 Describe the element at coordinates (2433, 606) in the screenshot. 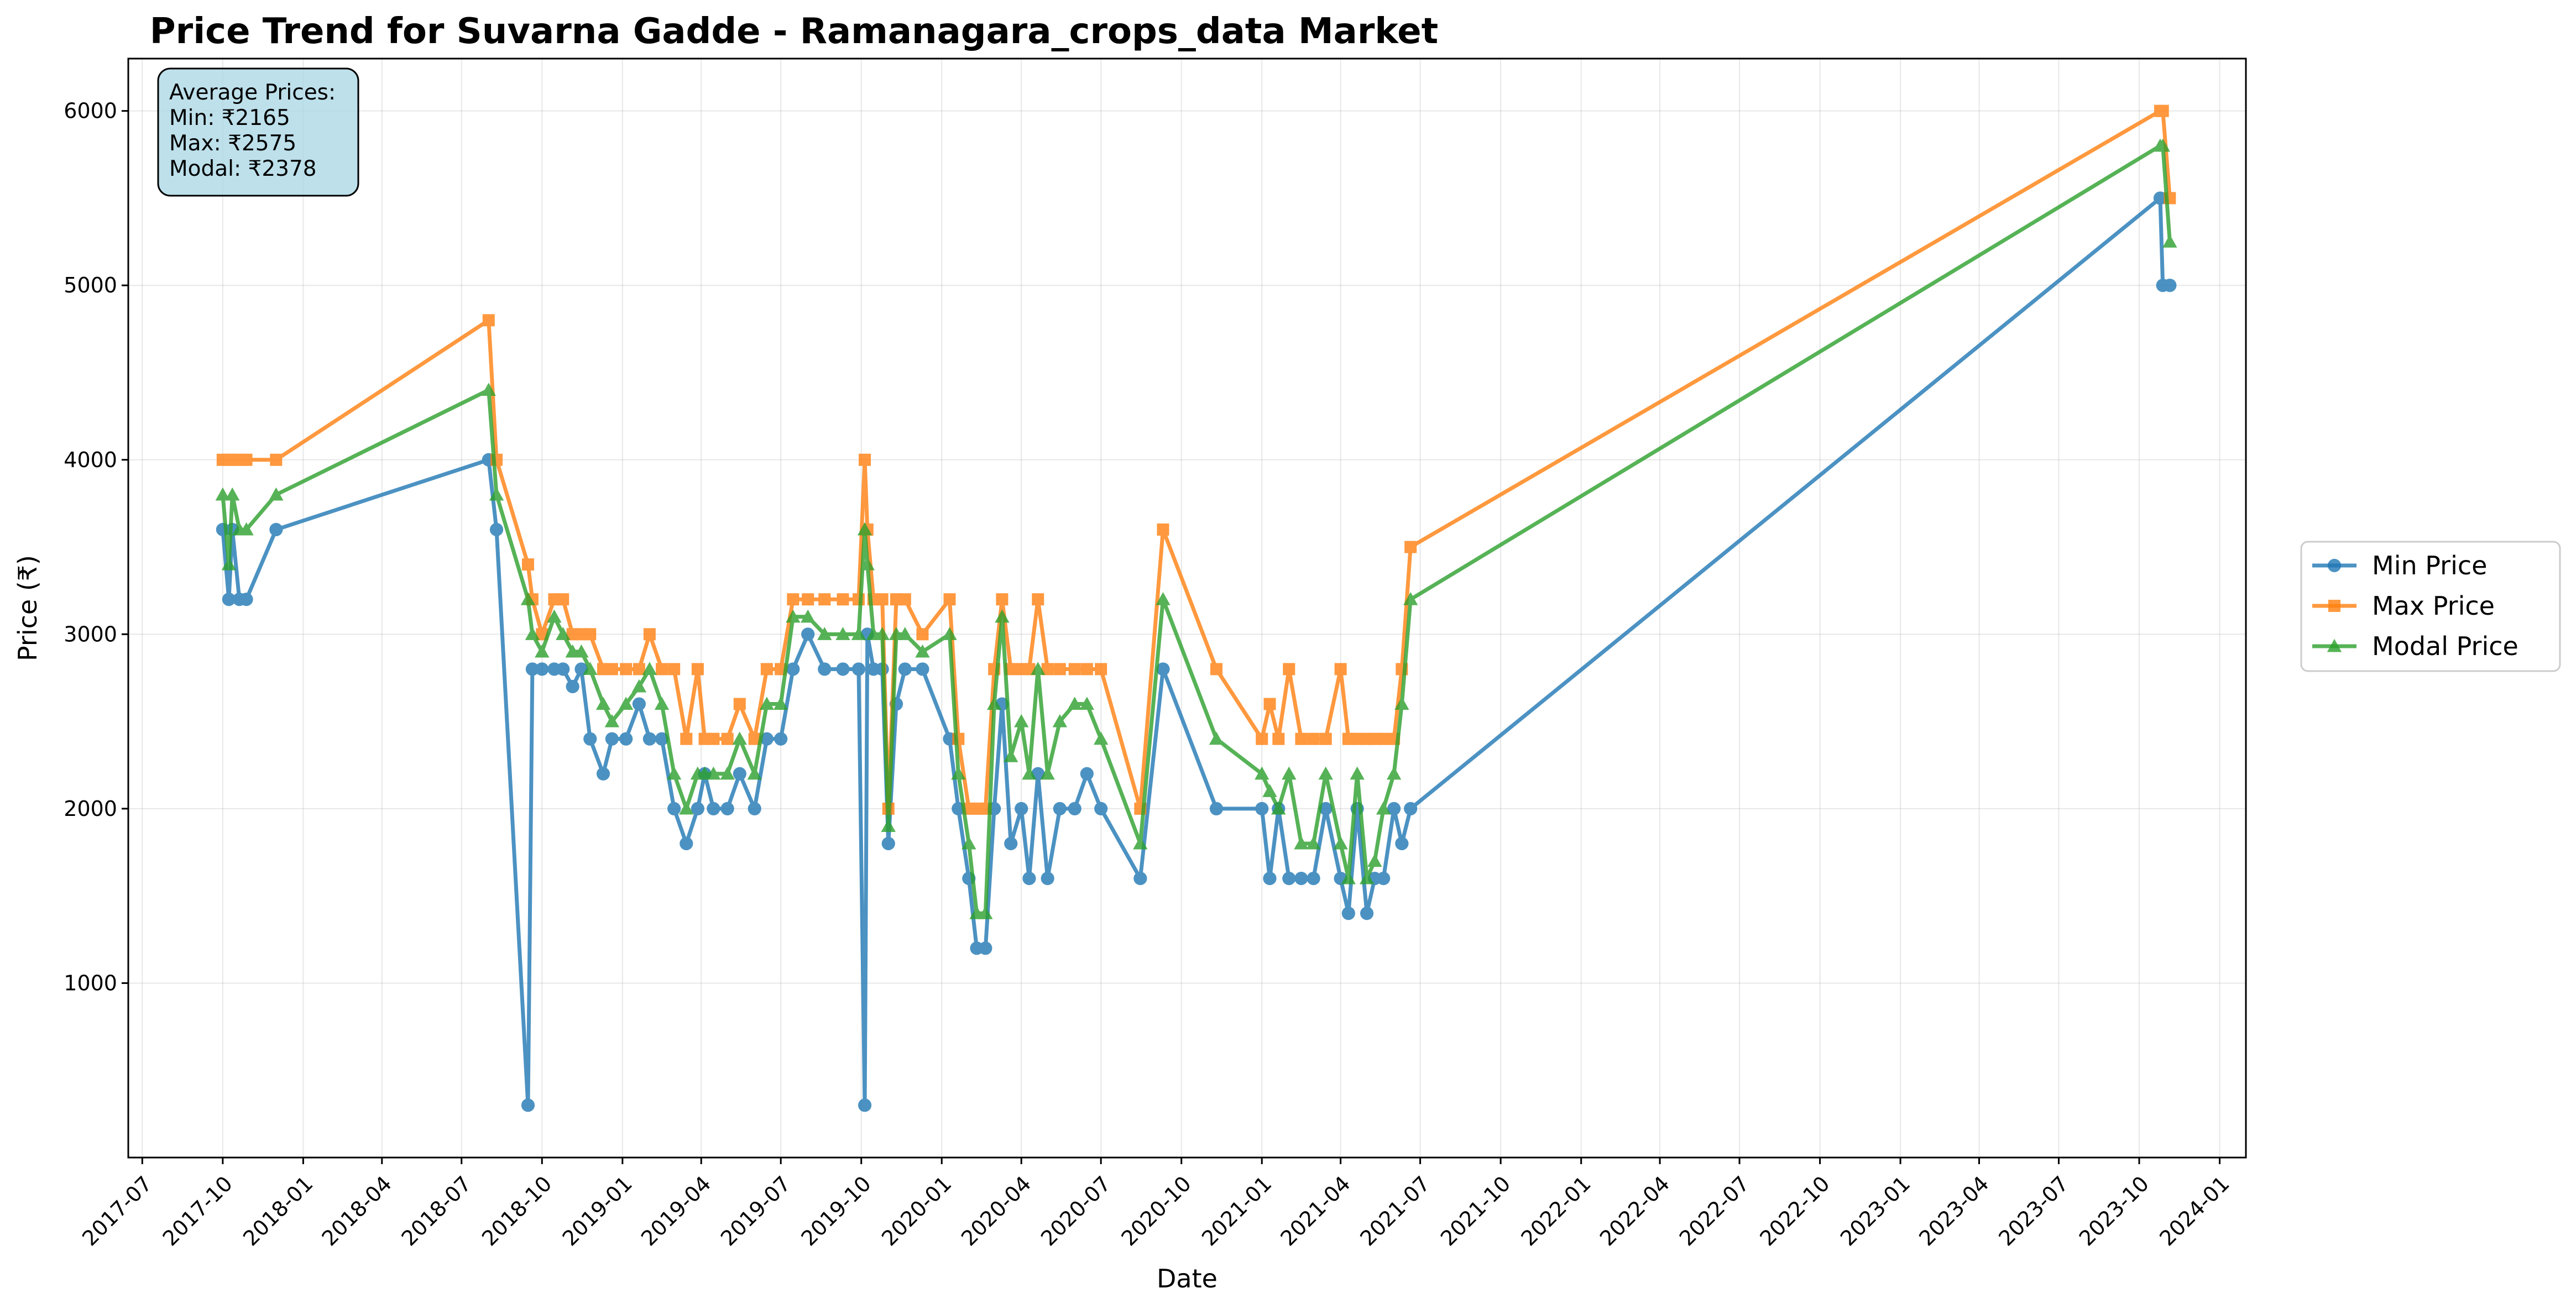

I see `legend-label: Max Price` at that location.